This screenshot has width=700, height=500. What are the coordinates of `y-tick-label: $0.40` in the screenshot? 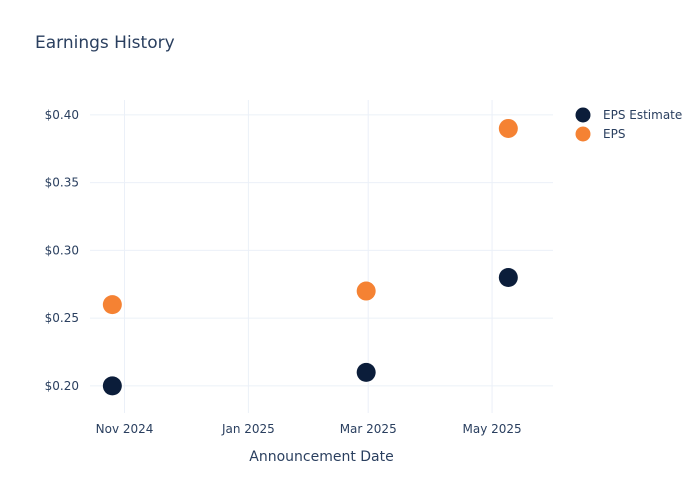 It's located at (62, 115).